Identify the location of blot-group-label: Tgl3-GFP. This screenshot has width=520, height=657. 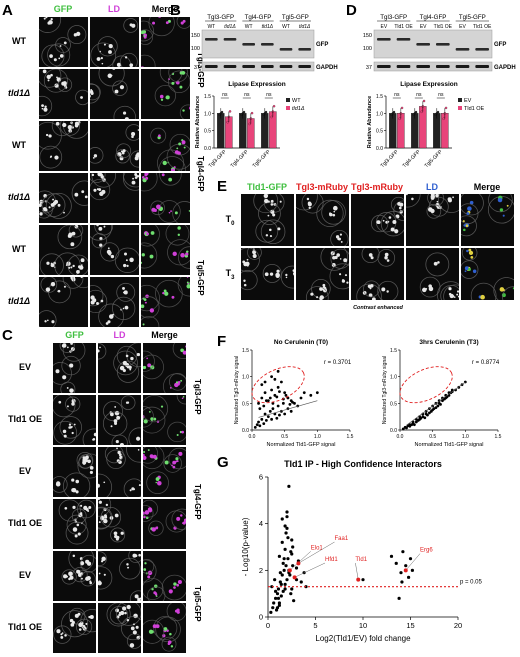
(220, 17).